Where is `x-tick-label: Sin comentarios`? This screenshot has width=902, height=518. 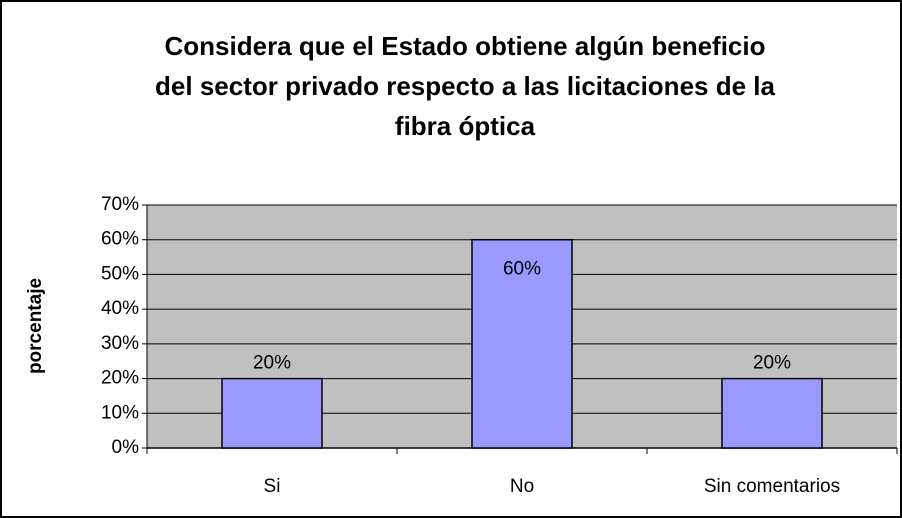 x-tick-label: Sin comentarios is located at coordinates (772, 486).